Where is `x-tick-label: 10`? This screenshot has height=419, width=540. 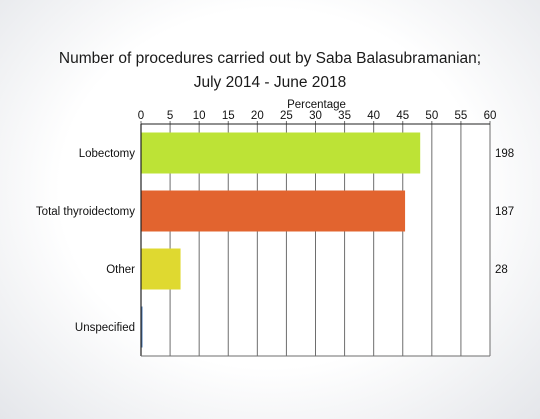
x-tick-label: 10 is located at coordinates (199, 116).